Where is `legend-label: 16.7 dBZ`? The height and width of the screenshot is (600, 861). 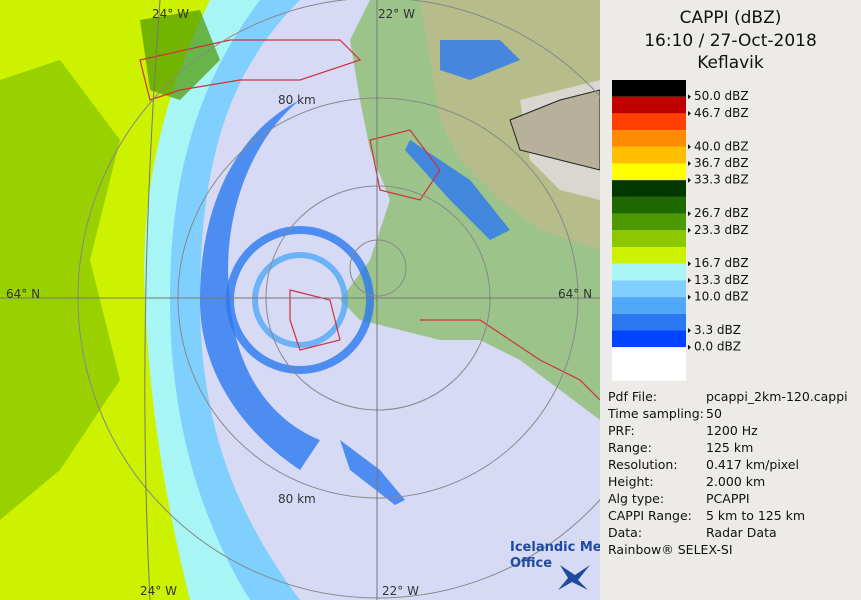 legend-label: 16.7 dBZ is located at coordinates (721, 263).